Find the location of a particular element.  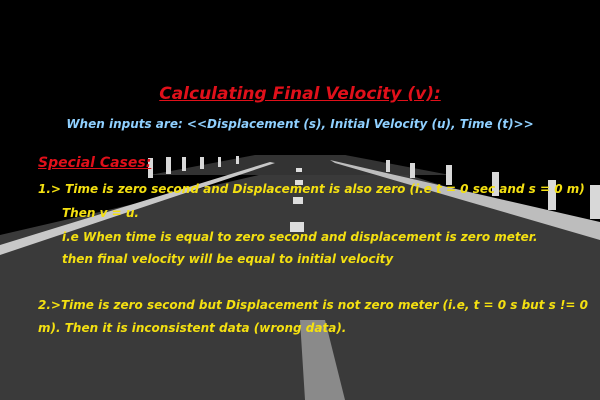

case1-line2: Then v = u. is located at coordinates (100, 213).